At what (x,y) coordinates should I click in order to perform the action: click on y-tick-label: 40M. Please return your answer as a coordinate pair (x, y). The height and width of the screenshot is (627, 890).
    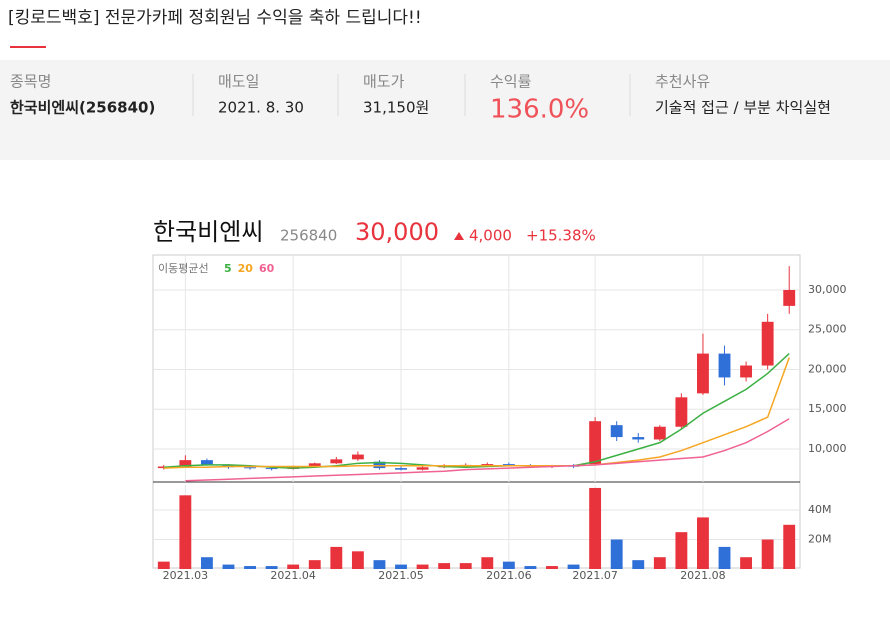
    Looking at the image, I should click on (820, 509).